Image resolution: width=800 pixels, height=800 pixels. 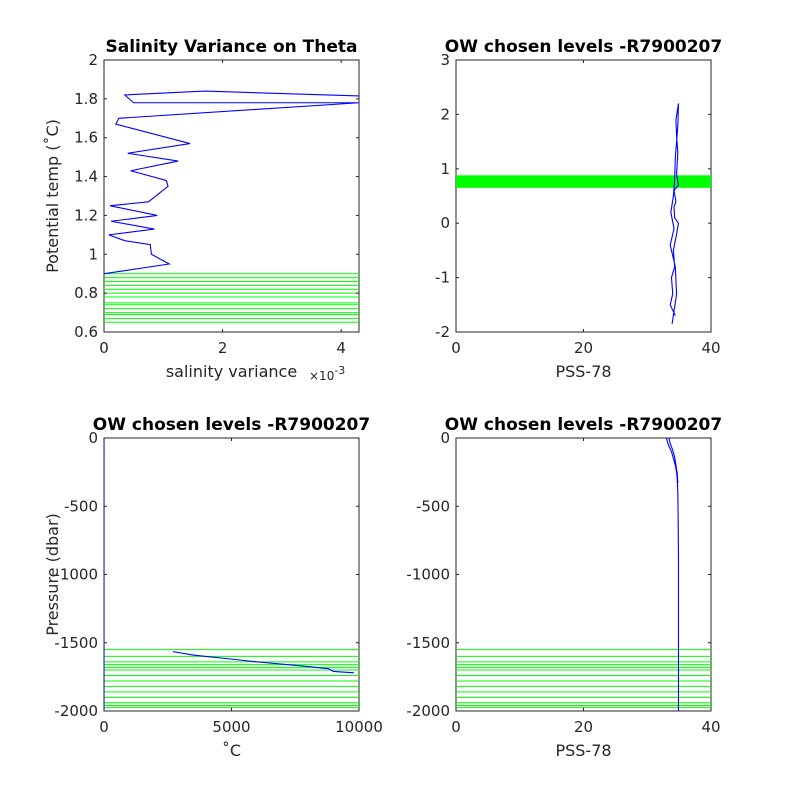 What do you see at coordinates (341, 348) in the screenshot?
I see `x-tick-label: 4` at bounding box center [341, 348].